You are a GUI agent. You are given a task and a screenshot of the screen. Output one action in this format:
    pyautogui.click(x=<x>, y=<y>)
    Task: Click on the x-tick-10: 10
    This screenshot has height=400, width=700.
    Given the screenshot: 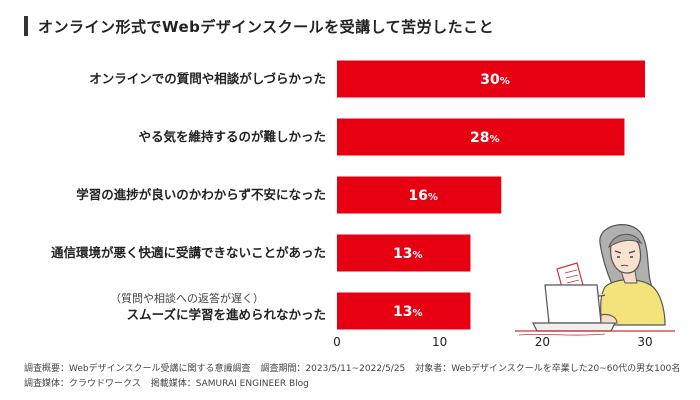 What is the action you would take?
    pyautogui.click(x=439, y=342)
    